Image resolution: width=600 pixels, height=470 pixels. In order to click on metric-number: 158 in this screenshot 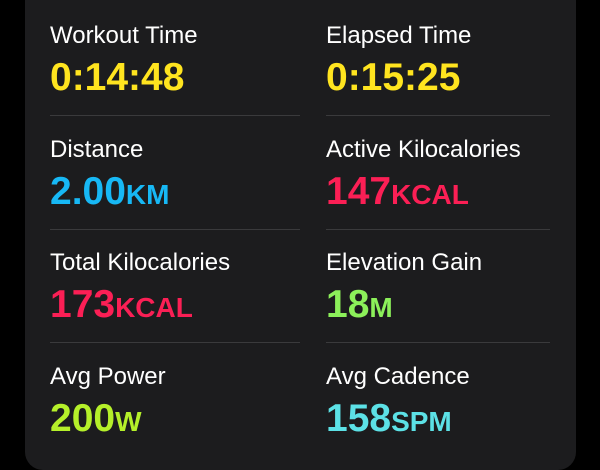, I will do `click(359, 418)`.